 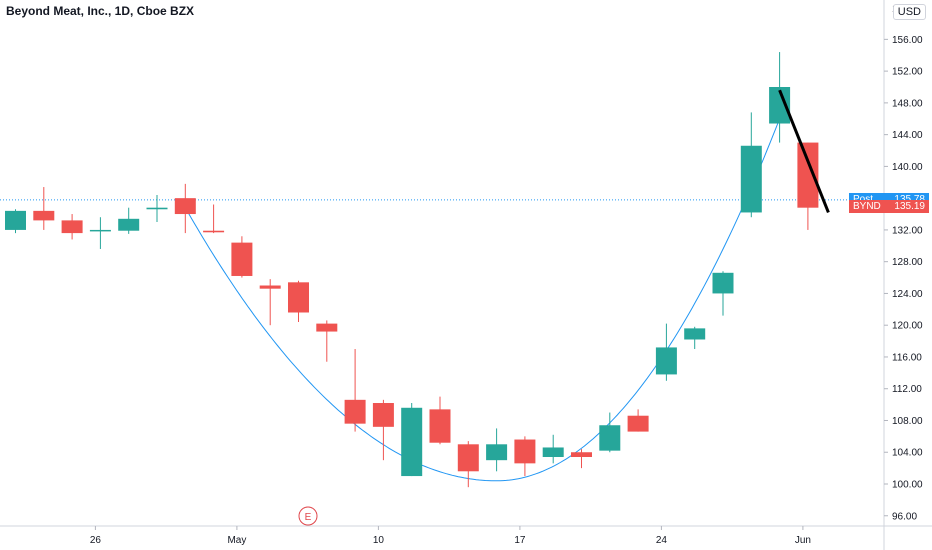 What do you see at coordinates (907, 485) in the screenshot?
I see `y-tick-label: 100.00` at bounding box center [907, 485].